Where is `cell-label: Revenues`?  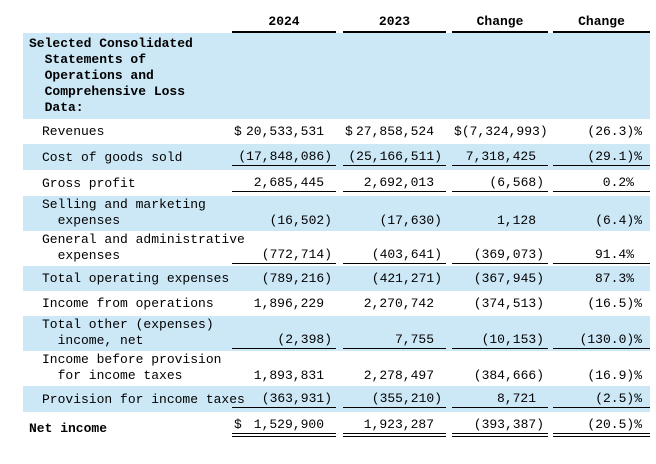 cell-label: Revenues is located at coordinates (73, 131).